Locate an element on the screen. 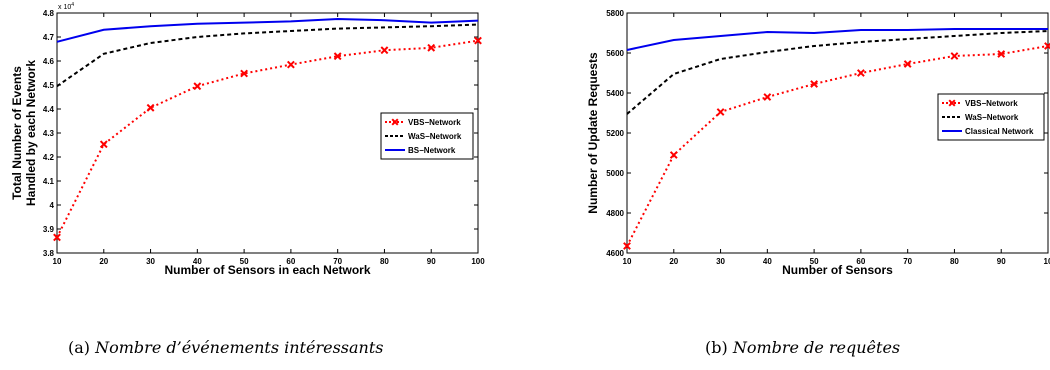 The image size is (1050, 370). x-tick-label: 100 is located at coordinates (478, 261).